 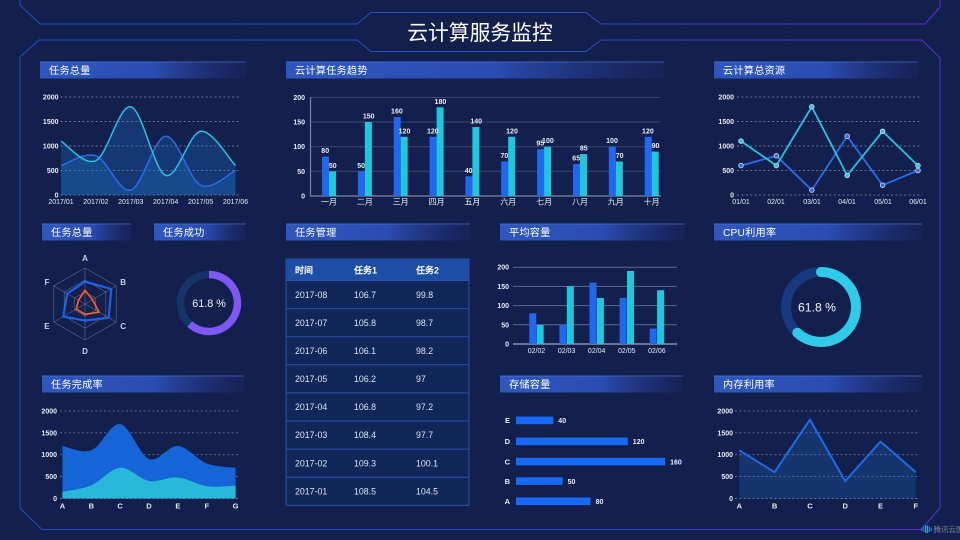 I want to click on svg-text: 时间, so click(x=304, y=270).